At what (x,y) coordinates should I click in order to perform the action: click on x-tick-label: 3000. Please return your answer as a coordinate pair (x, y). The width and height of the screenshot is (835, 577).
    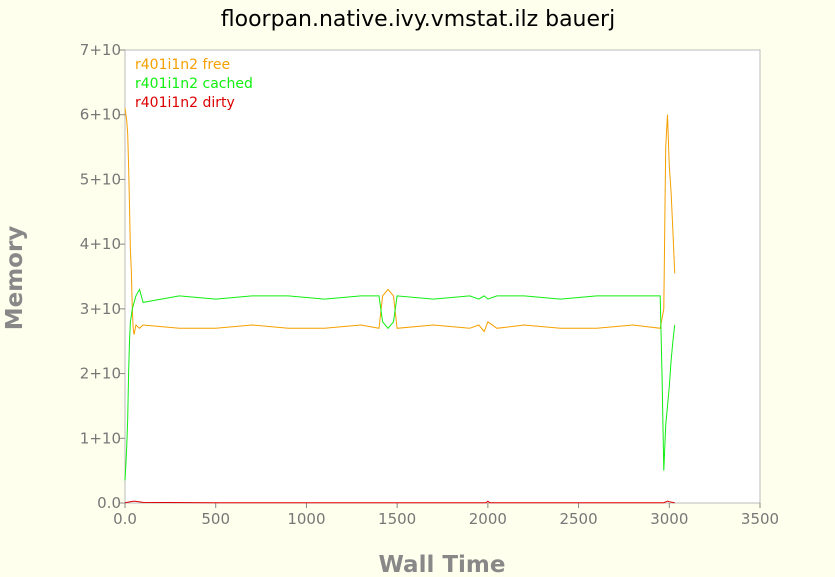
    Looking at the image, I should click on (669, 519).